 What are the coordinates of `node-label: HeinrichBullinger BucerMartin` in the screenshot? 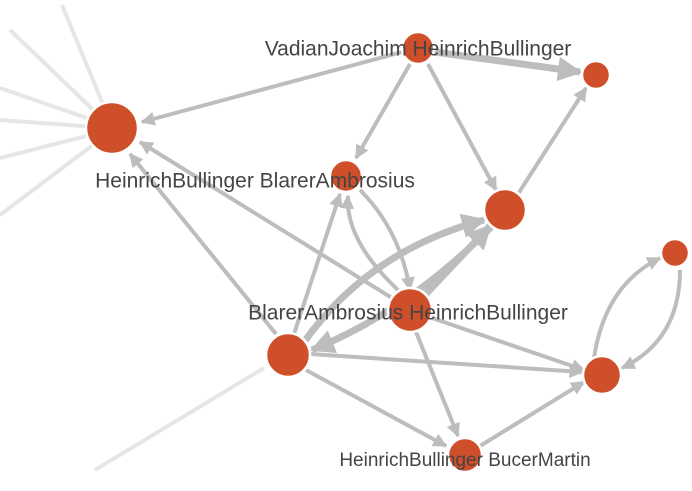 It's located at (464, 460).